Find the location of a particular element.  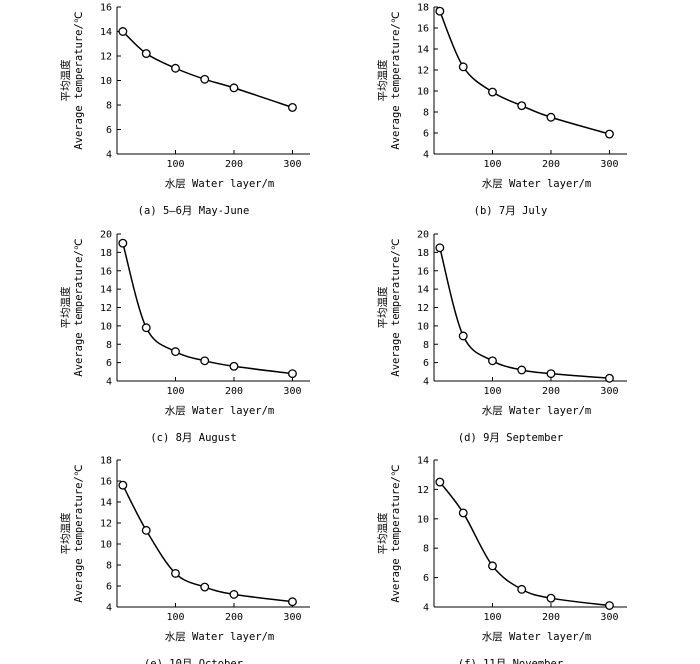

subfigure-caption: (c) 8月 August is located at coordinates (193, 438).